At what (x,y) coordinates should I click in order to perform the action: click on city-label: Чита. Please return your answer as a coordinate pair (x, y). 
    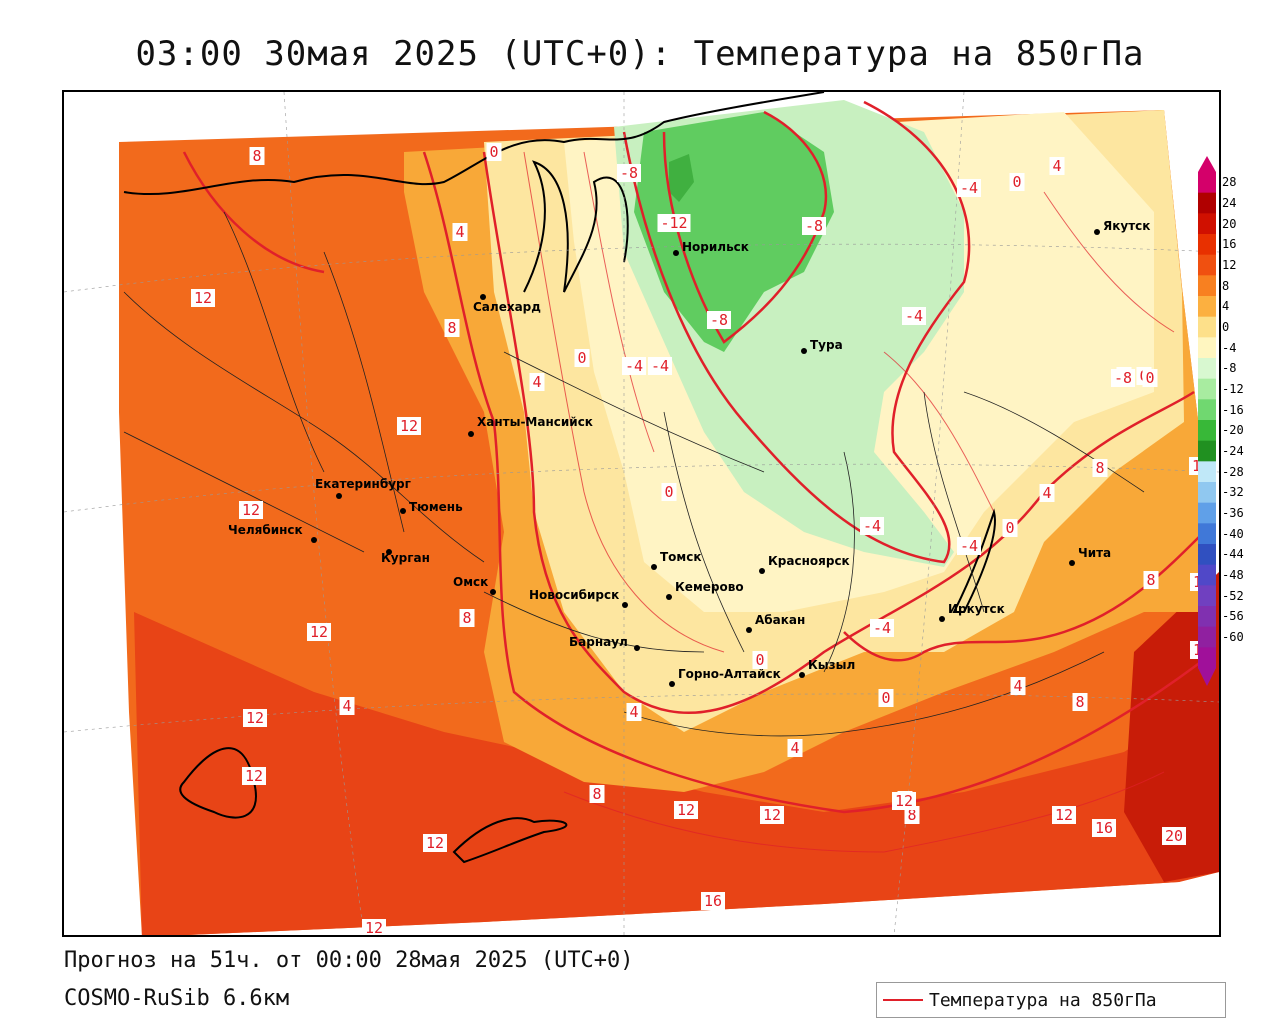
    Looking at the image, I should click on (1094, 553).